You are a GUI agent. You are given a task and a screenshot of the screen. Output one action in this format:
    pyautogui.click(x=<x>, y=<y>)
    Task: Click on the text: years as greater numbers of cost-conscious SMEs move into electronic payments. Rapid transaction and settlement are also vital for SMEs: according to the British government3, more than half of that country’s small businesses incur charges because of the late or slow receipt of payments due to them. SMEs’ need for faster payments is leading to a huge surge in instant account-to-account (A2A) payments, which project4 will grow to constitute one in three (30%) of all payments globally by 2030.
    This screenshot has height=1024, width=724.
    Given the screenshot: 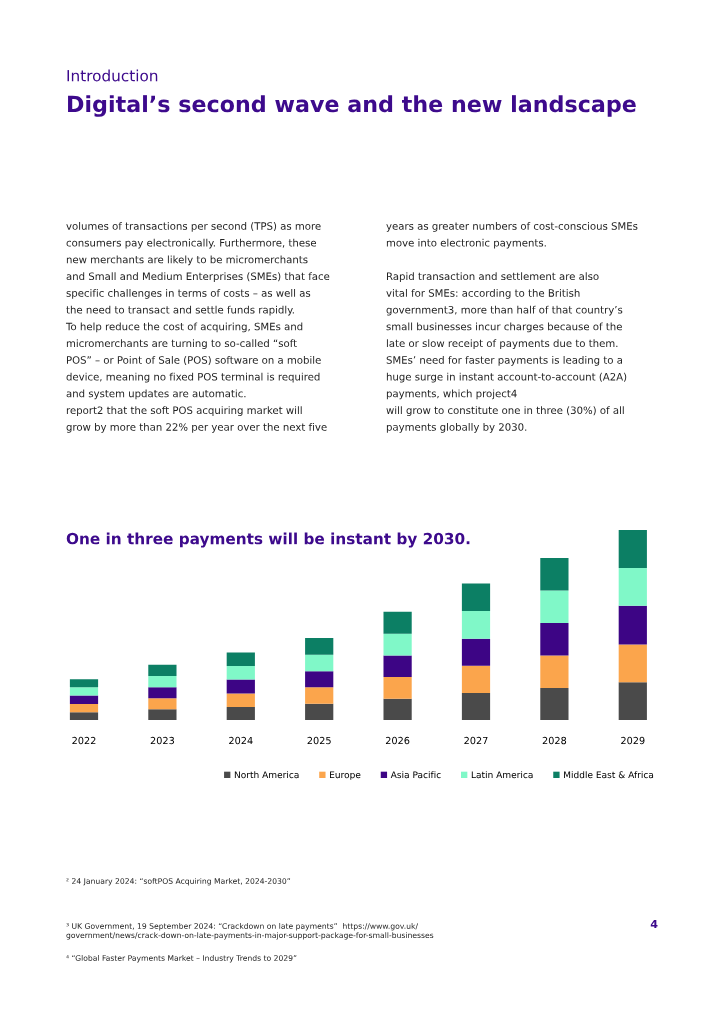 What is the action you would take?
    pyautogui.click(x=512, y=327)
    